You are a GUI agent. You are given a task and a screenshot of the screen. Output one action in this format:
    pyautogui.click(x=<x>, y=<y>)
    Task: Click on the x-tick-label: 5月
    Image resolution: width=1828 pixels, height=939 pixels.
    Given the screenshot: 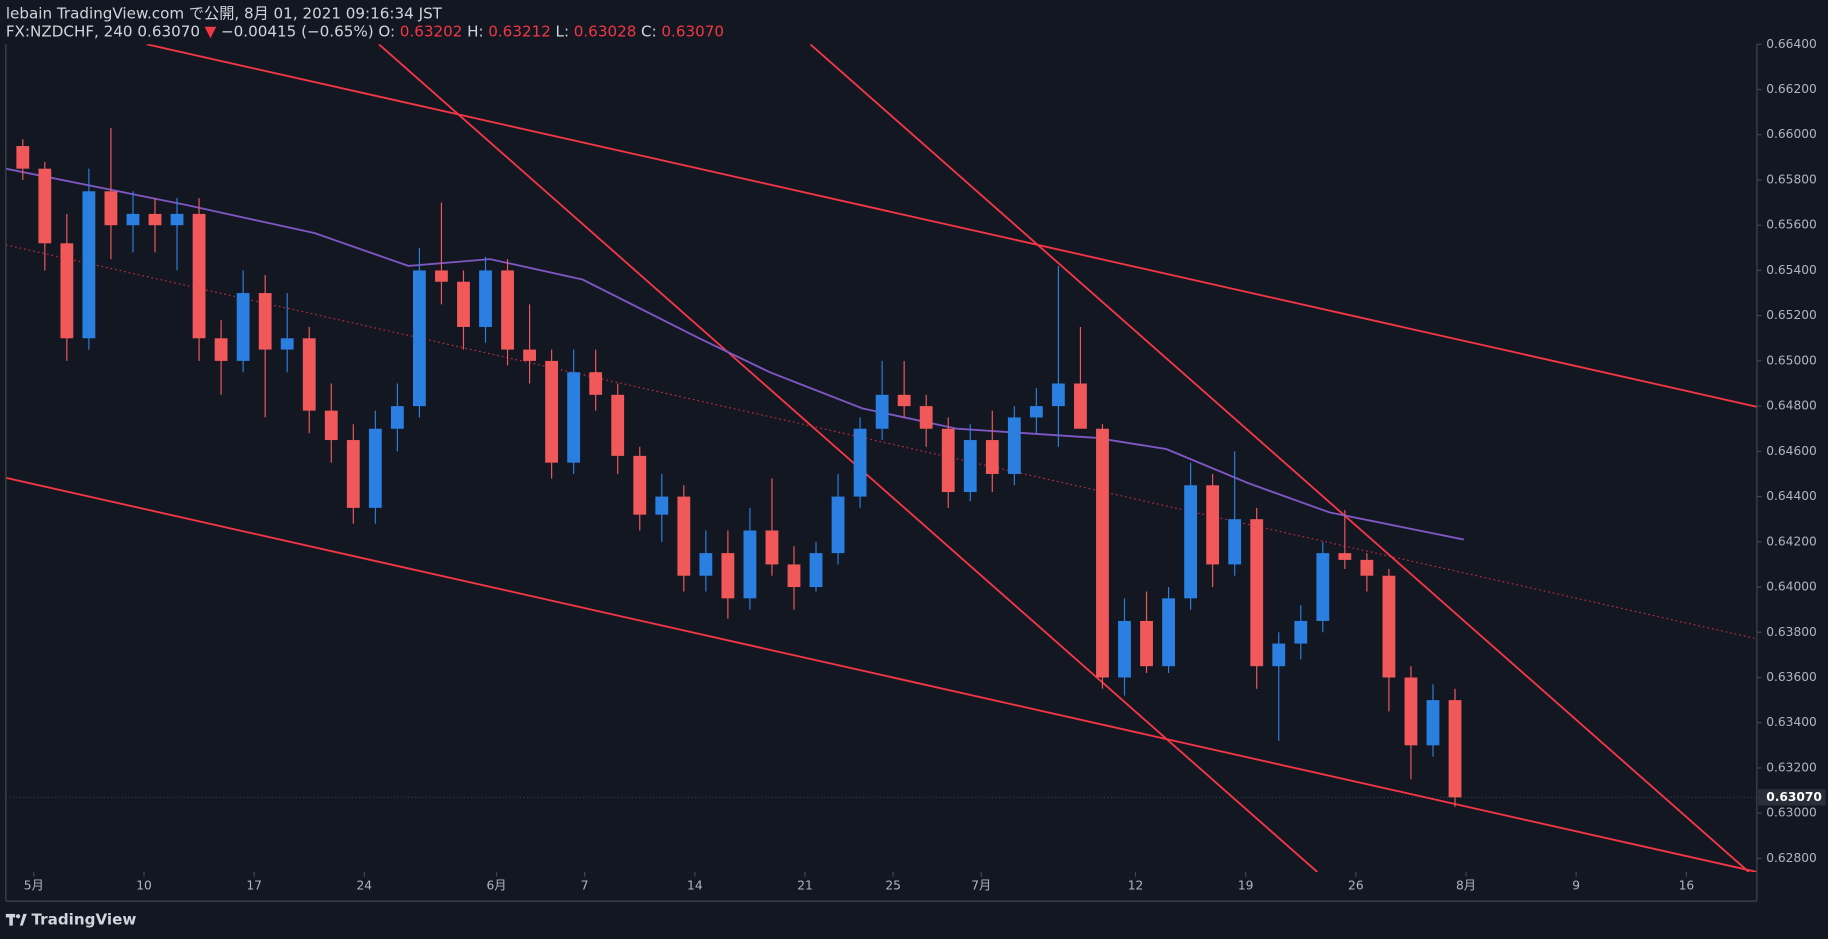 What is the action you would take?
    pyautogui.click(x=34, y=885)
    